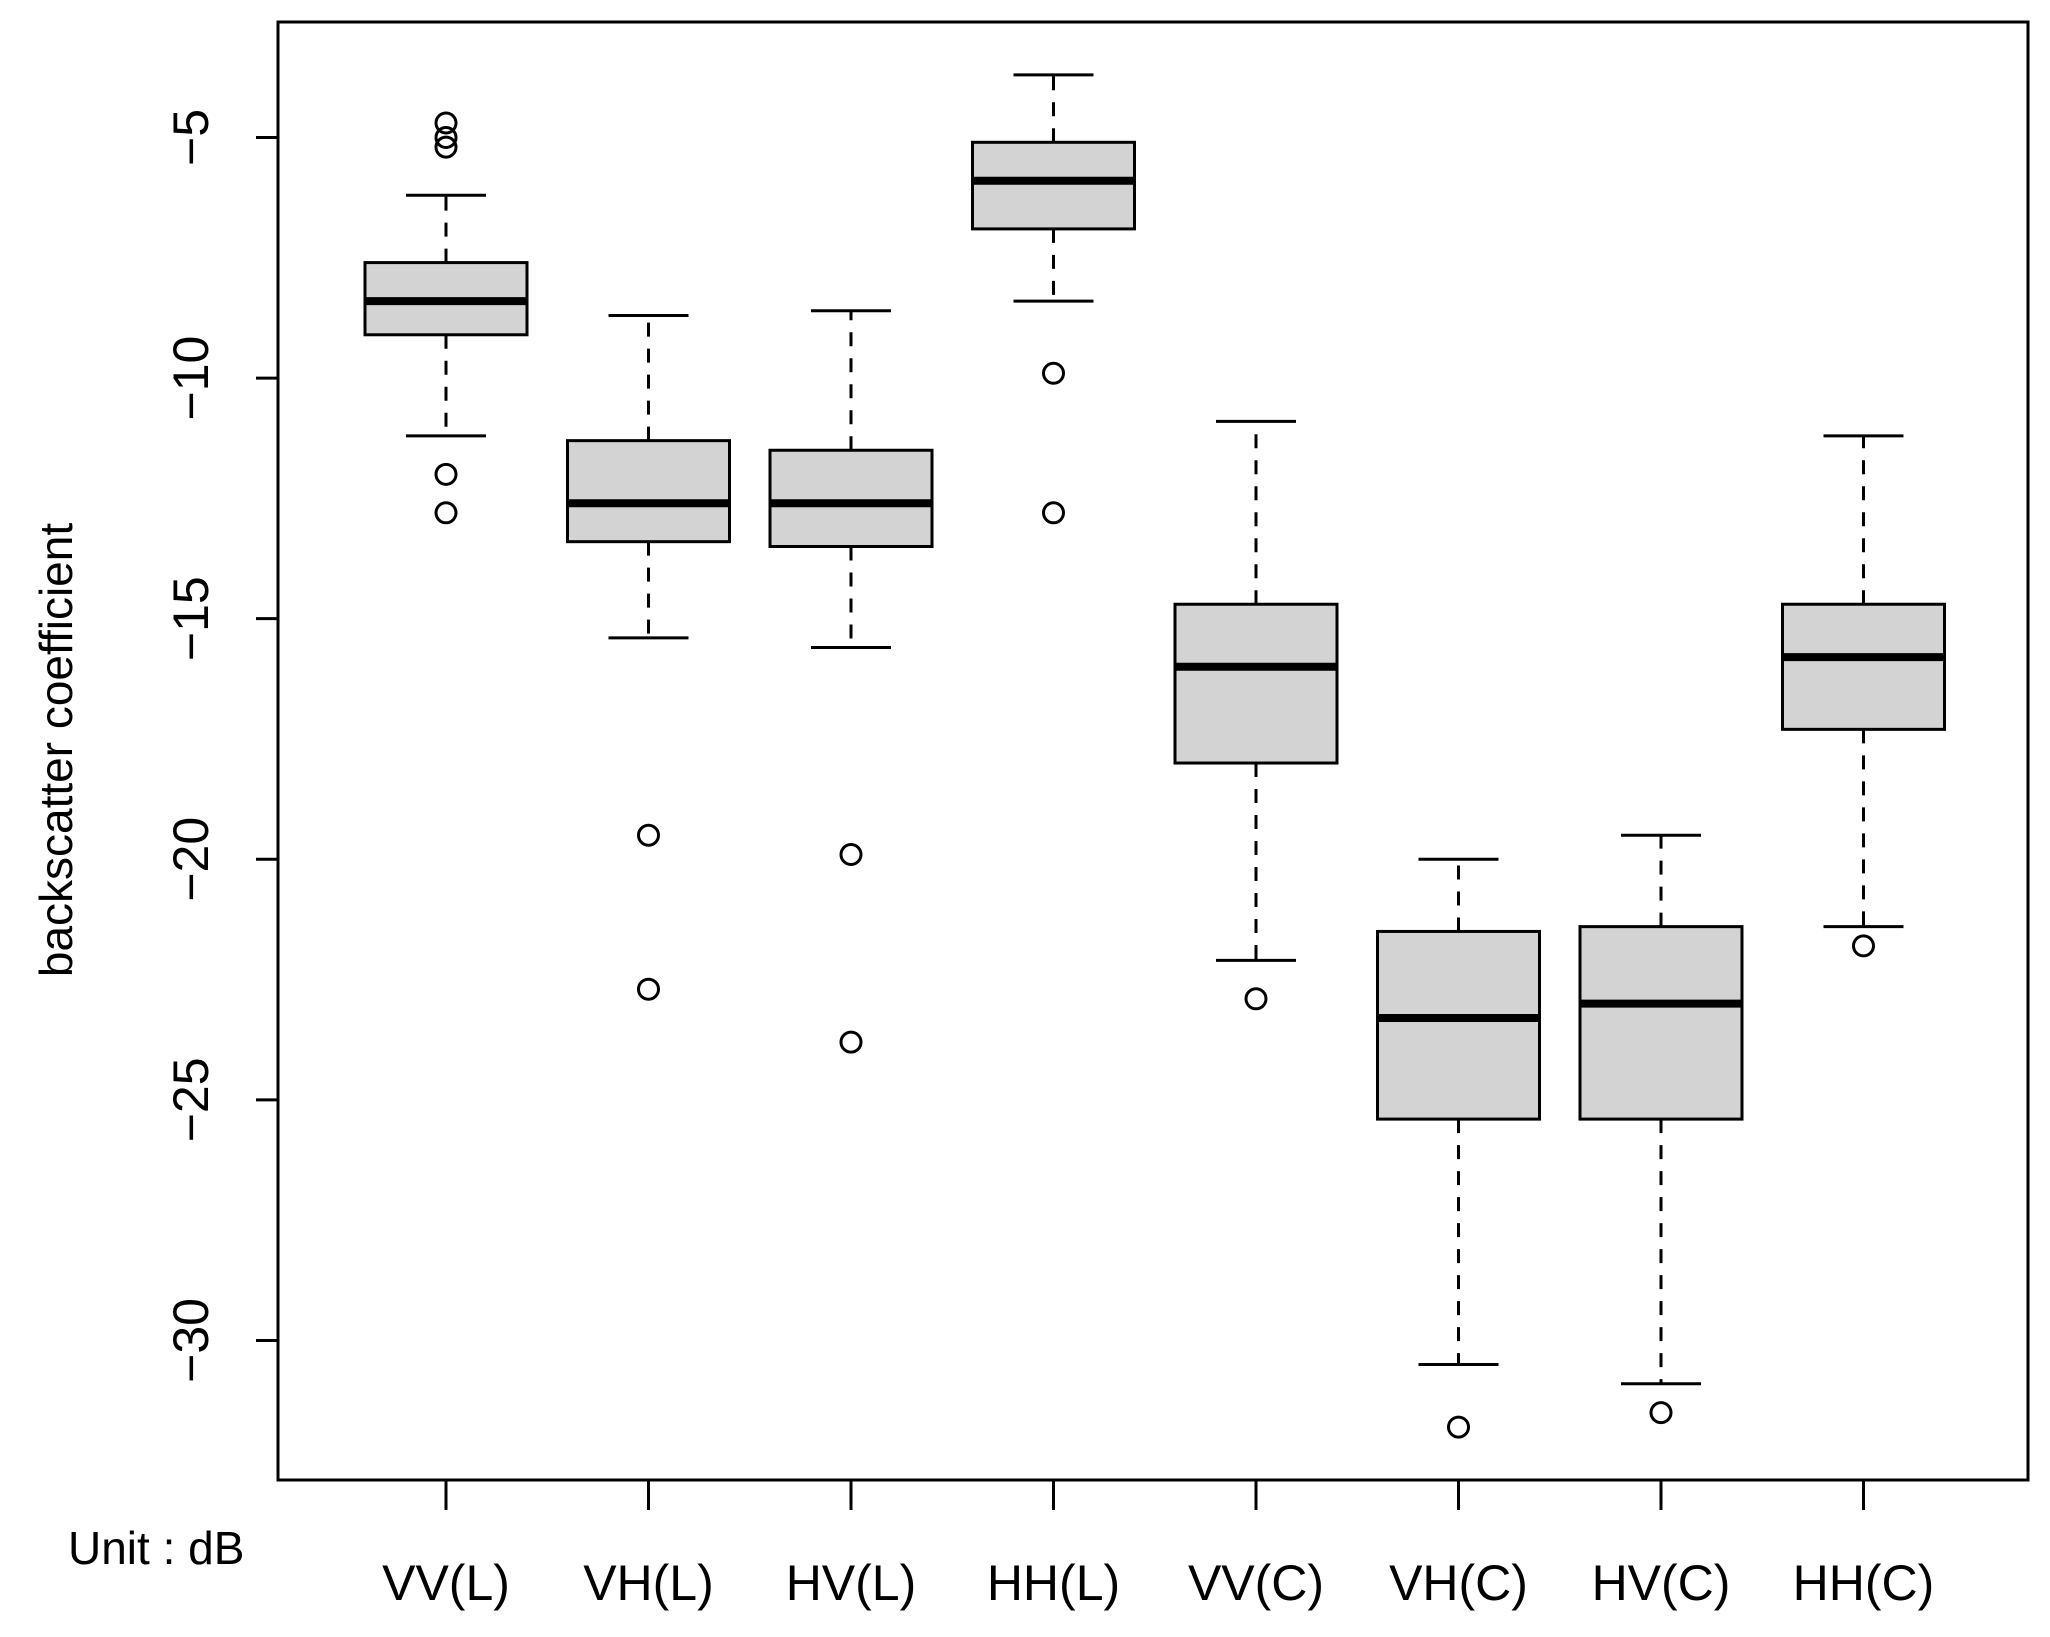 The image size is (2050, 1637). I want to click on x-tick-label: VV(C), so click(1256, 1583).